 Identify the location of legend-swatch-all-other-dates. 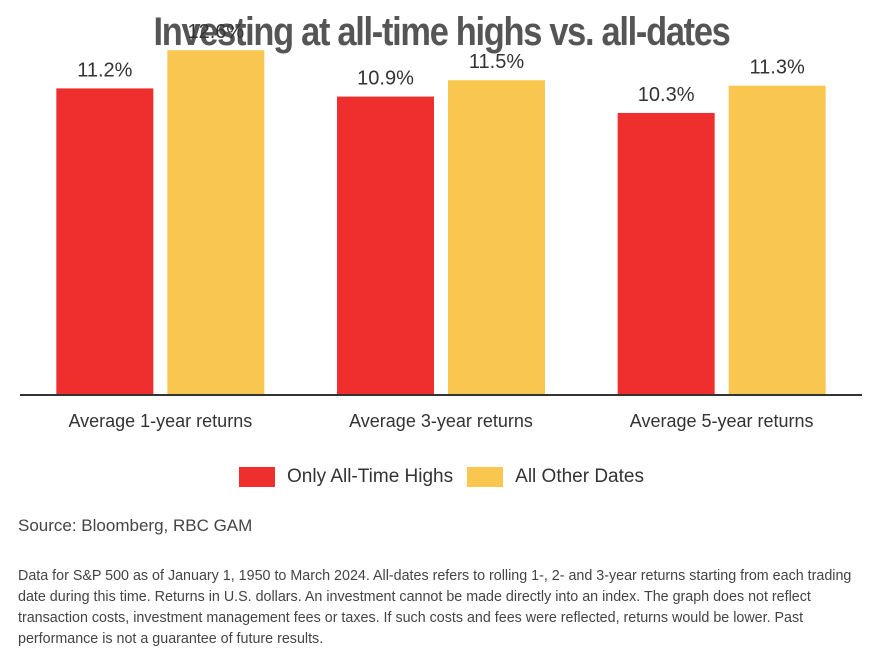
(485, 477).